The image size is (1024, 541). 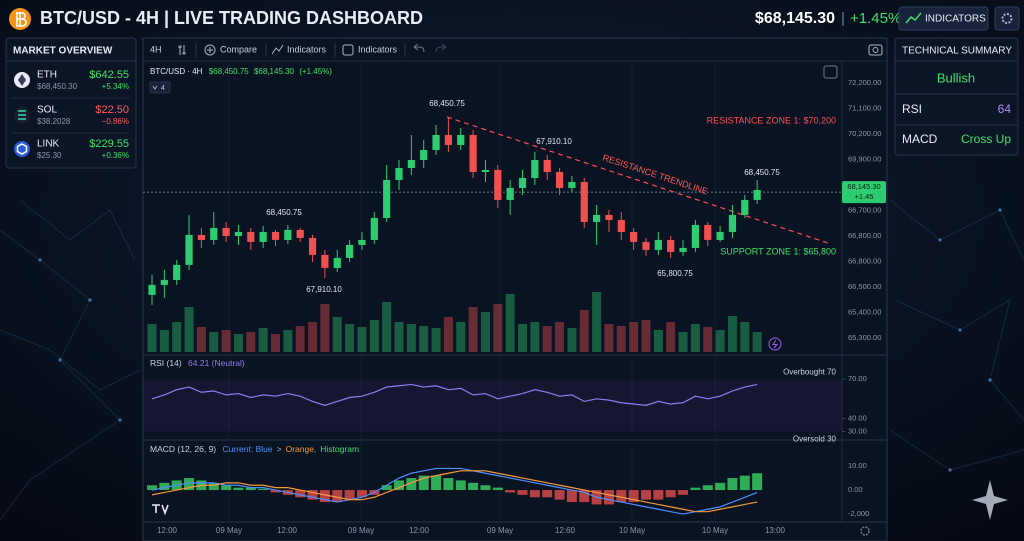 What do you see at coordinates (492, 405) in the screenshot?
I see `rsi-band` at bounding box center [492, 405].